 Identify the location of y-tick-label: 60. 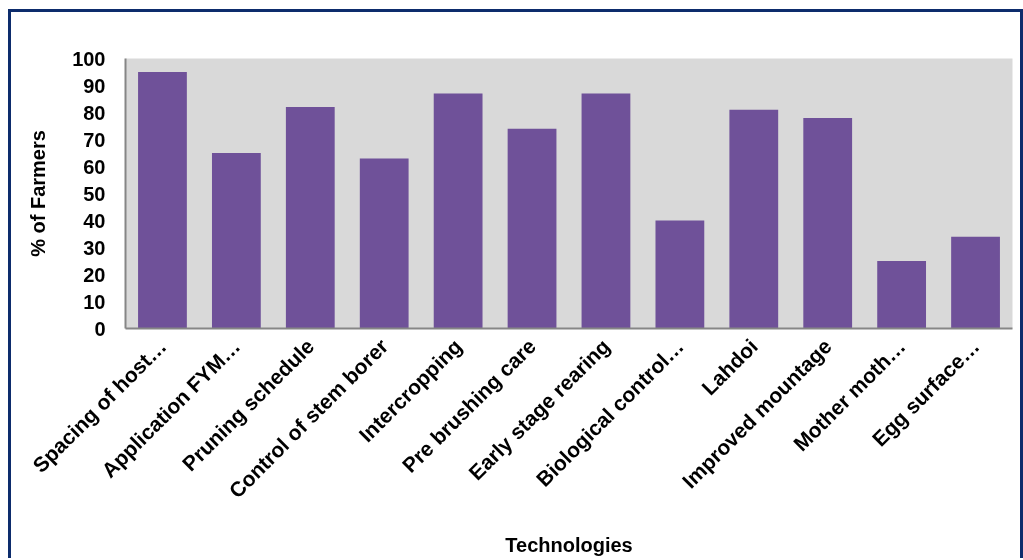
(94, 166).